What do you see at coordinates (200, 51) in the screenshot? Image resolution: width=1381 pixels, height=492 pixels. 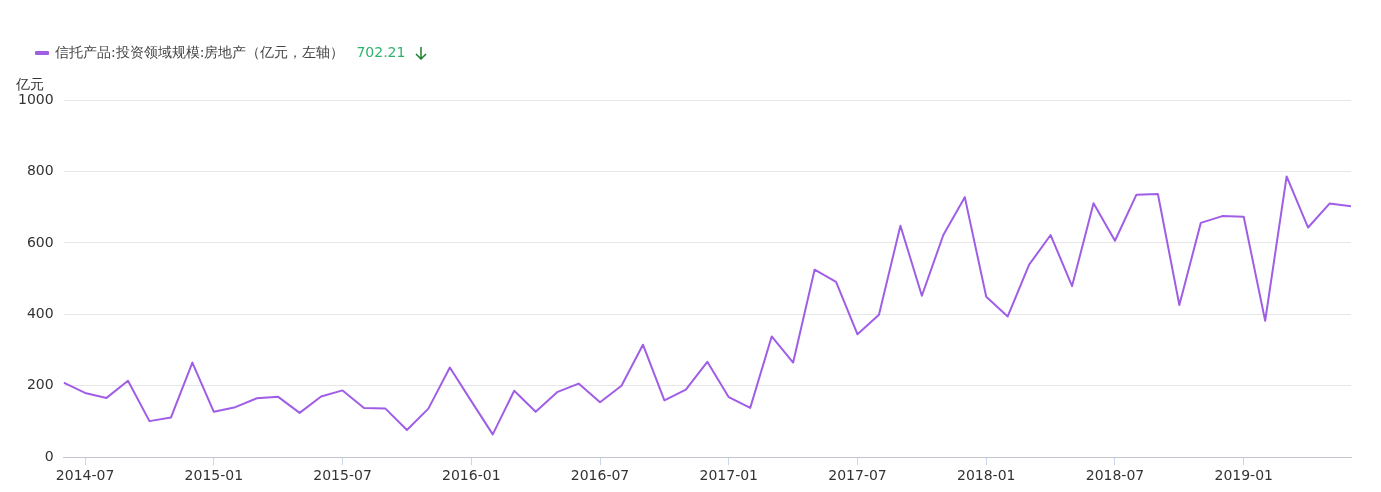 I see `legend-label: 信托产品:投资领域规模:房地产（亿元，左轴）` at bounding box center [200, 51].